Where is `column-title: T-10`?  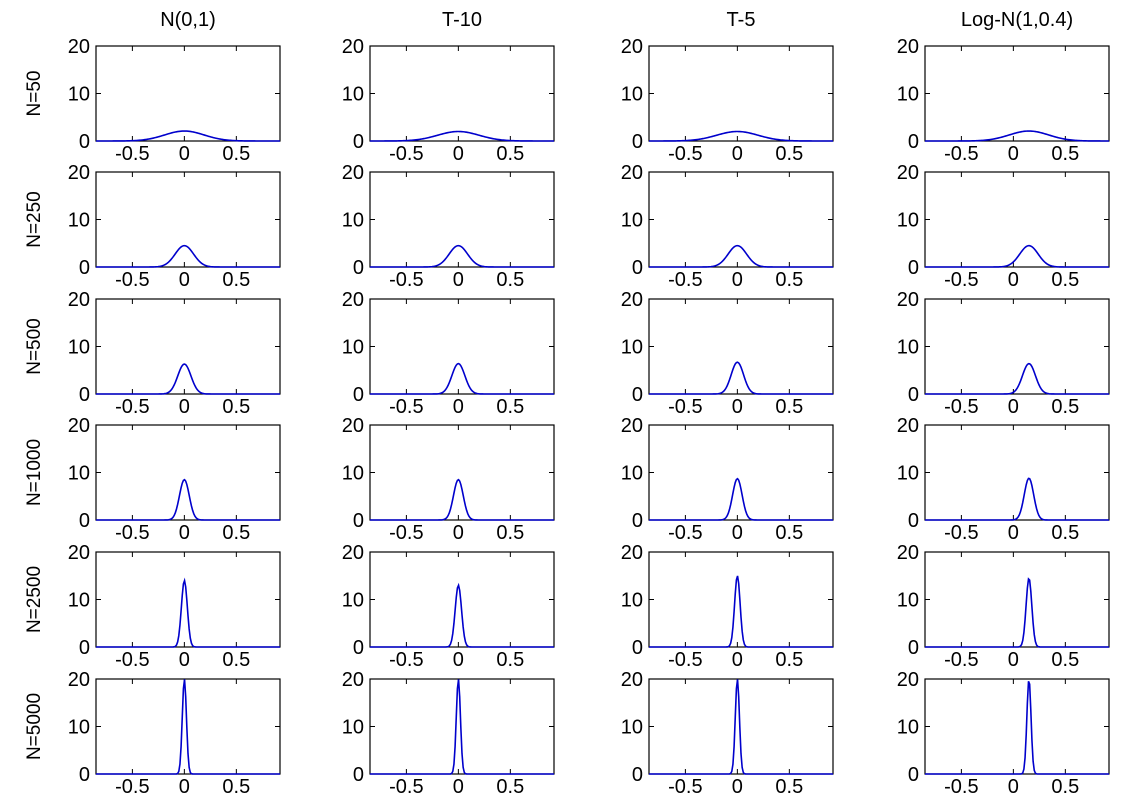 column-title: T-10 is located at coordinates (462, 20).